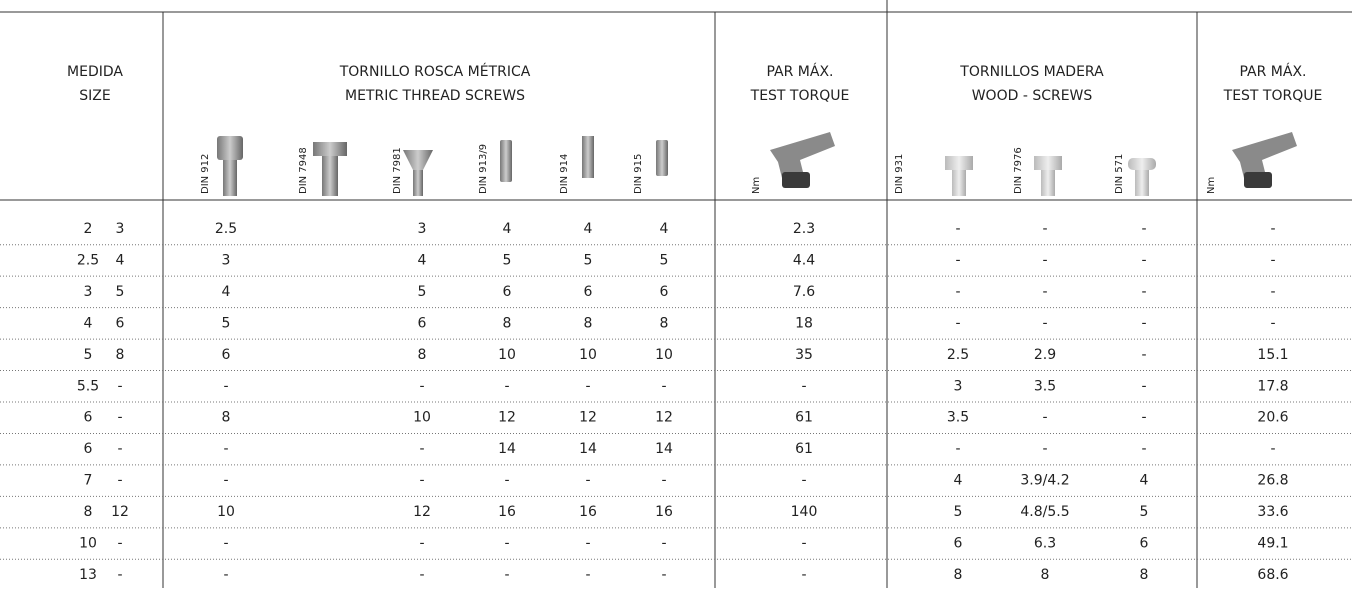  I want to click on header-text: TORNILLO ROSCA MÉTRICA, so click(435, 71).